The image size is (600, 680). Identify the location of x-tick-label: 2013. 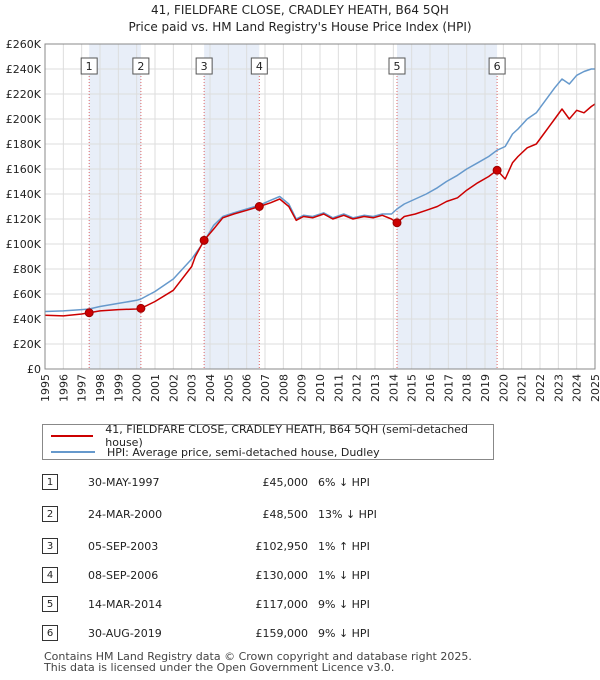
(375, 388).